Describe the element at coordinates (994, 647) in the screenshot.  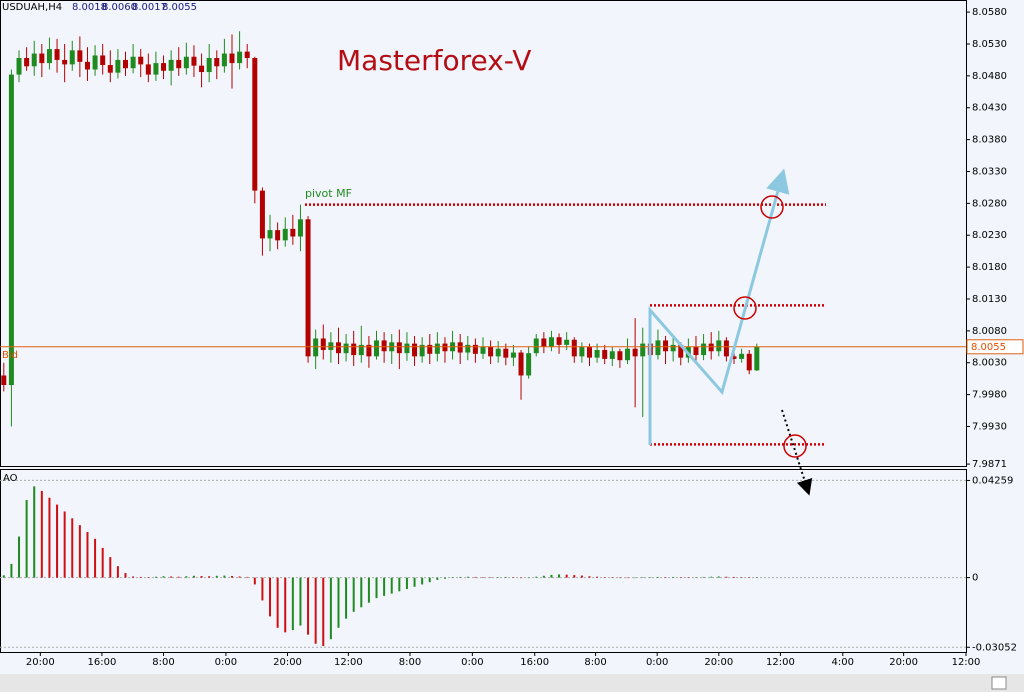
I see `y-tick-label: -0.03052` at that location.